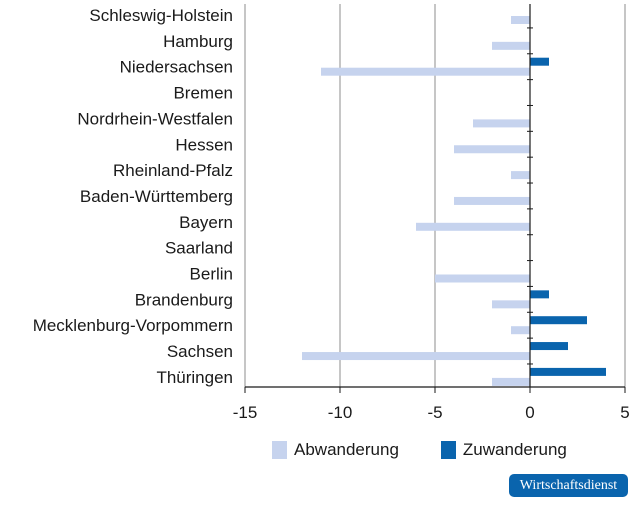  Describe the element at coordinates (133, 325) in the screenshot. I see `category-label-mecklenburg-vorpommern: Mecklenburg-Vorpommern` at that location.